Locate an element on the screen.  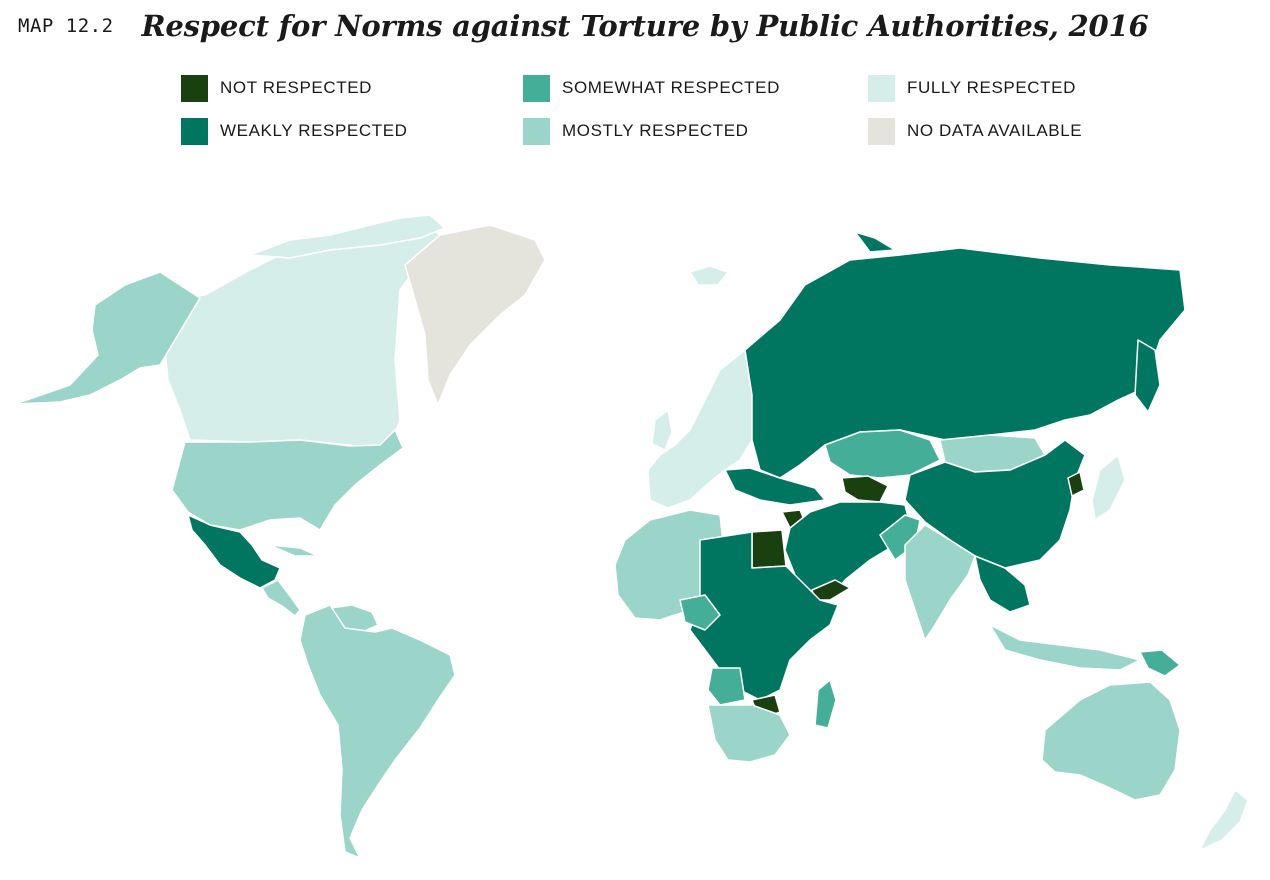
legend-item-weakly-respected: WEAKLY RESPECTED is located at coordinates (294, 131).